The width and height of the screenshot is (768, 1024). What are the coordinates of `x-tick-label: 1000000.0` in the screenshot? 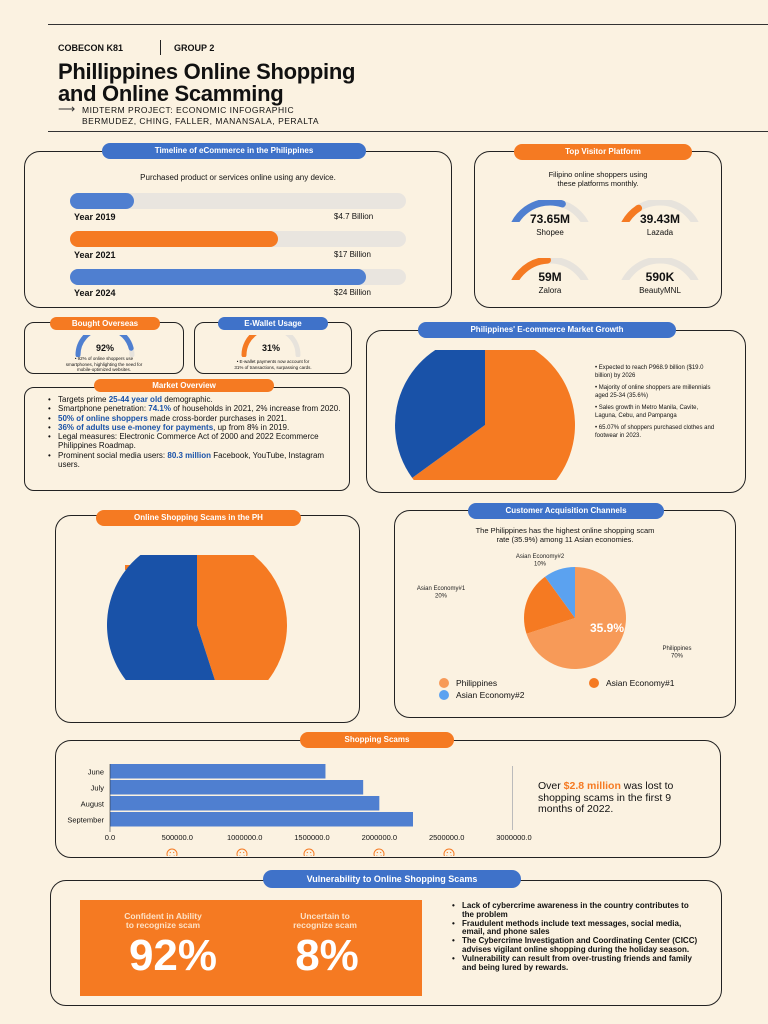 It's located at (244, 837).